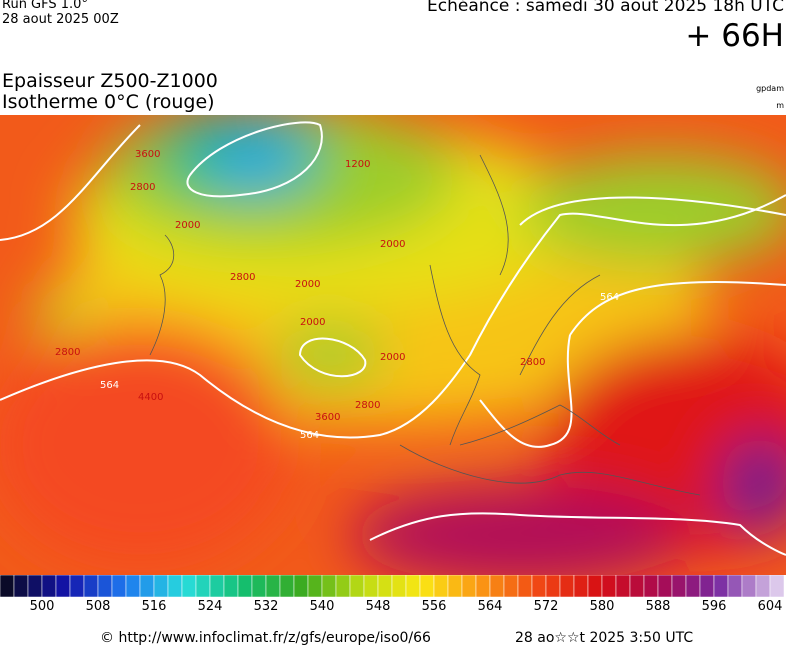  What do you see at coordinates (266, 606) in the screenshot?
I see `colorbar-label: 532` at bounding box center [266, 606].